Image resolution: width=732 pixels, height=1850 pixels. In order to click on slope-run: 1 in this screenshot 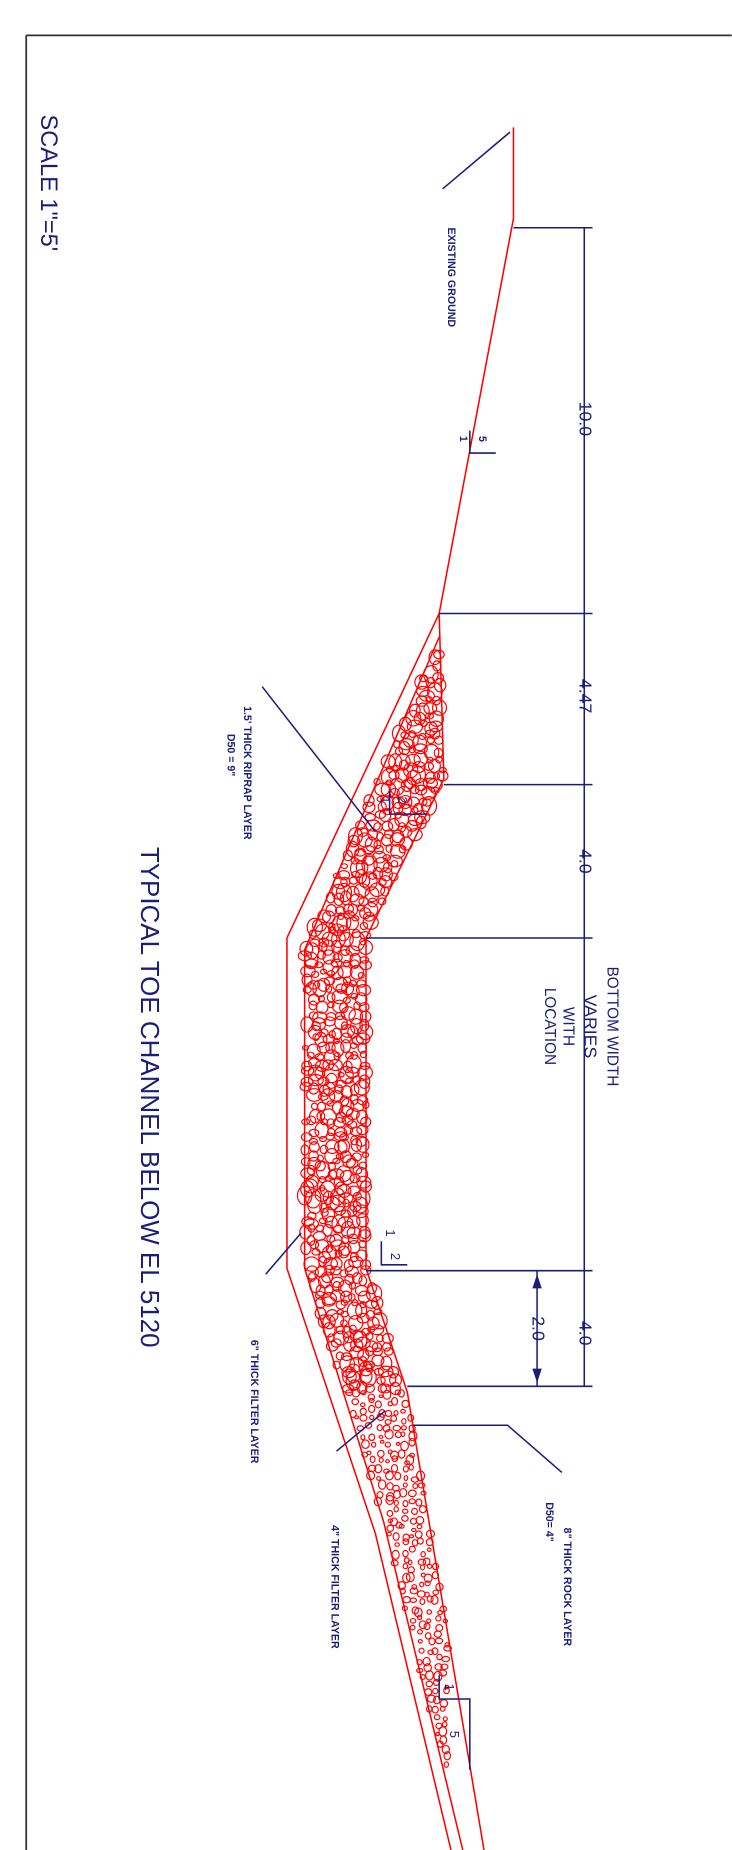, I will do `click(390, 1232)`.